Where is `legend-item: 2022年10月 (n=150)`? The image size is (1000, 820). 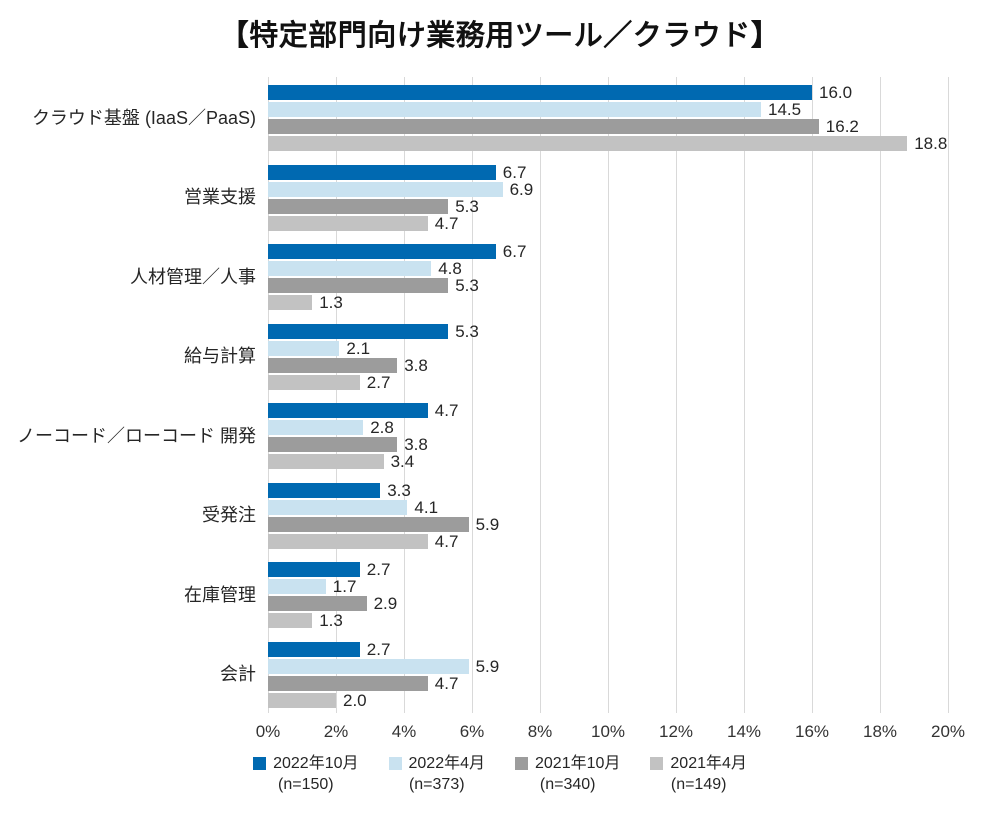
legend-item: 2022年10月 (n=150) is located at coordinates (306, 774).